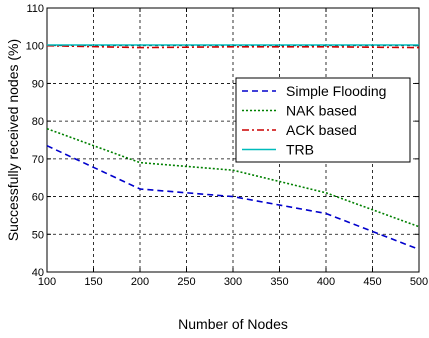 This screenshot has width=429, height=338. What do you see at coordinates (233, 46) in the screenshot?
I see `series-line-ack-based` at bounding box center [233, 46].